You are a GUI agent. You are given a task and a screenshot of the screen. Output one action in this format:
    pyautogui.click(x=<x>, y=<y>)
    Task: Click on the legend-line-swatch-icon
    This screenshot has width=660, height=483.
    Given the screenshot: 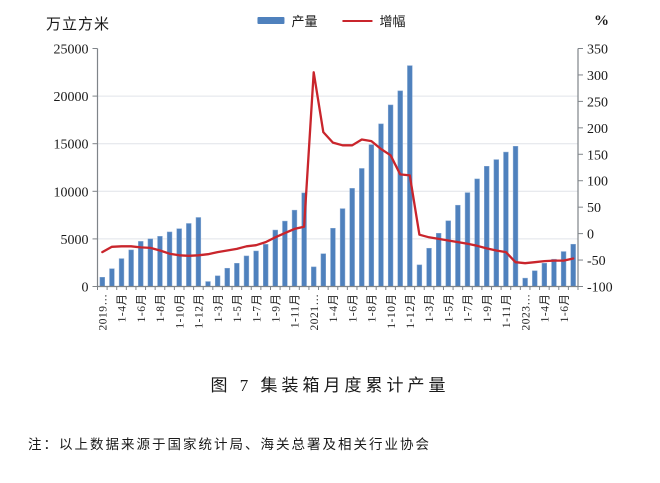 What is the action you would take?
    pyautogui.click(x=357, y=20)
    